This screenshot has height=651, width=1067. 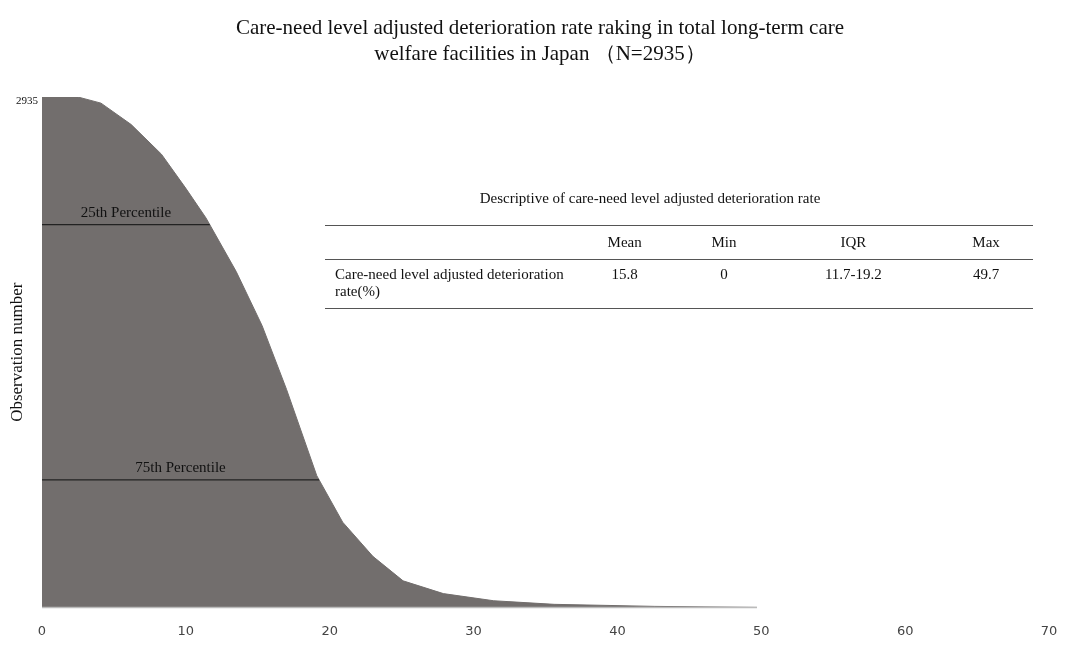 What do you see at coordinates (624, 274) in the screenshot?
I see `text: 15.8` at bounding box center [624, 274].